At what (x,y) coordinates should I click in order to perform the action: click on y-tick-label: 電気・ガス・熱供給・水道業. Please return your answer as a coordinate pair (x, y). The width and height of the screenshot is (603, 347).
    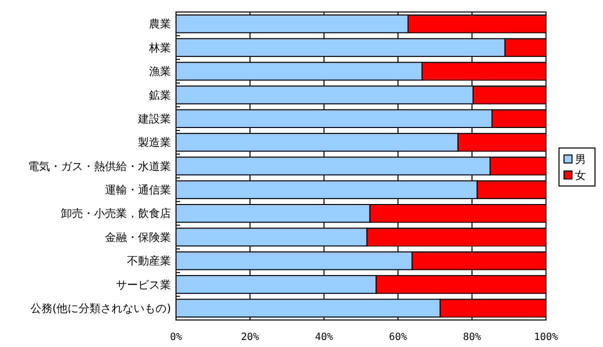
    Looking at the image, I should click on (99, 166).